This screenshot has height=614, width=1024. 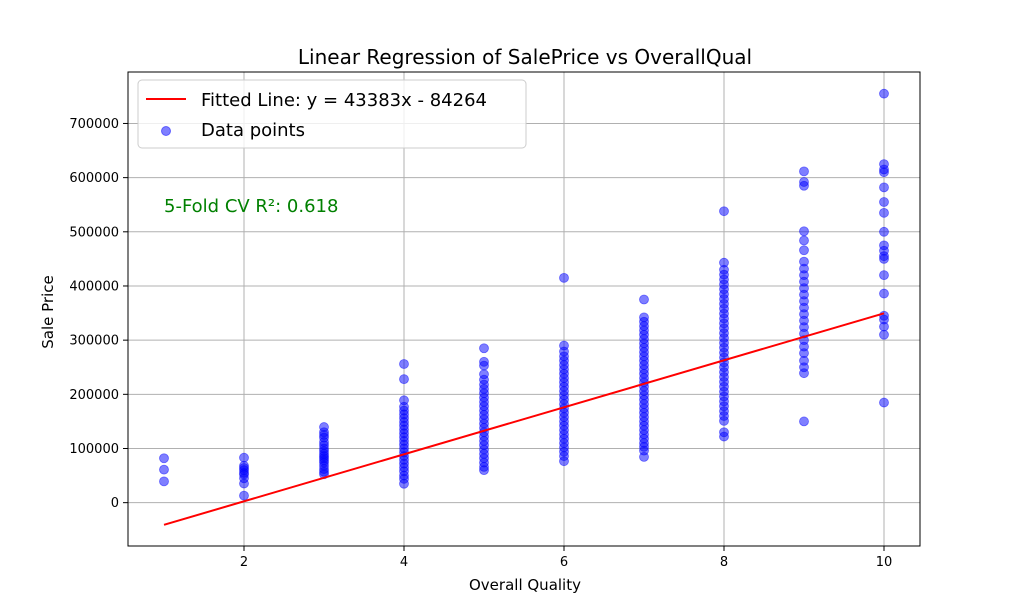 I want to click on y-tick-label: 500000, so click(x=94, y=232).